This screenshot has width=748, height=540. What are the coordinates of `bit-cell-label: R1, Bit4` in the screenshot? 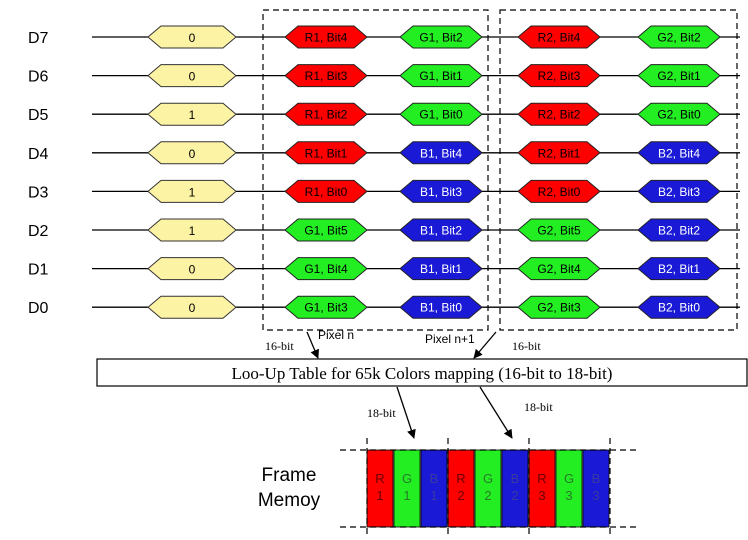 It's located at (326, 38).